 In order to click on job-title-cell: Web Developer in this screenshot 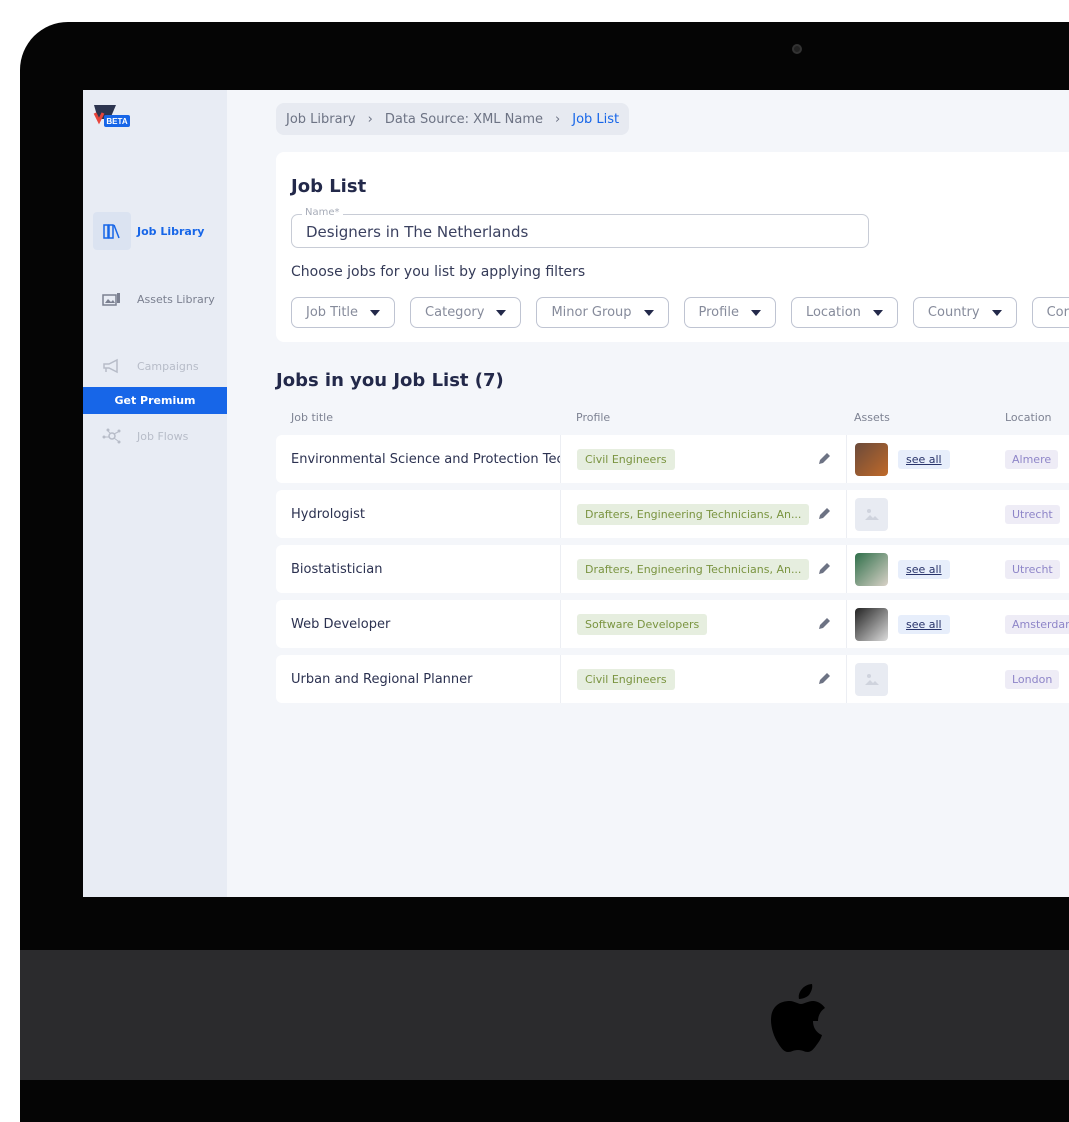, I will do `click(418, 624)`.